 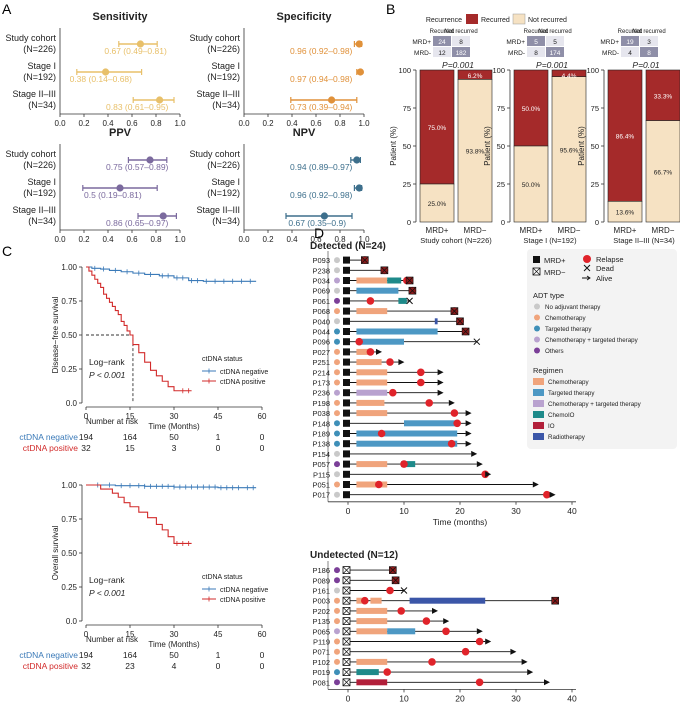 What do you see at coordinates (573, 307) in the screenshot?
I see `legend-adt-label: No adjuvant therapy` at bounding box center [573, 307].